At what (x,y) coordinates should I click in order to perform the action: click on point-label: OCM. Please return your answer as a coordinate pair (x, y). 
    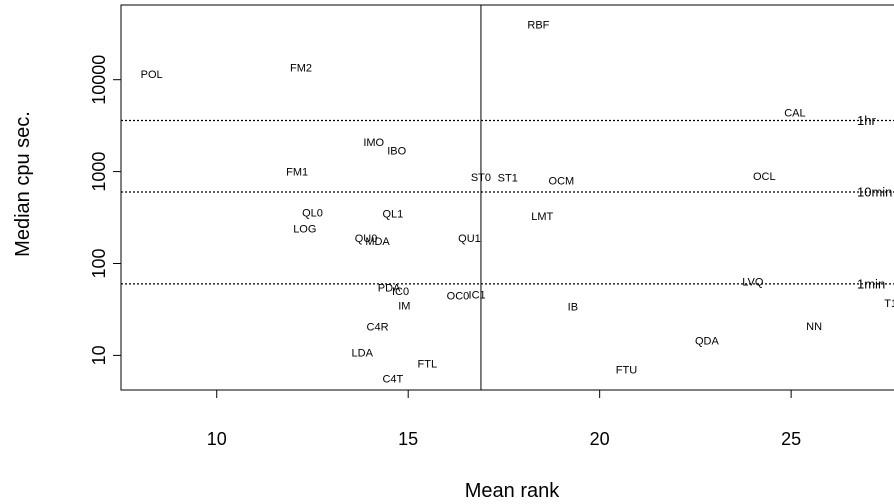
    Looking at the image, I should click on (562, 181).